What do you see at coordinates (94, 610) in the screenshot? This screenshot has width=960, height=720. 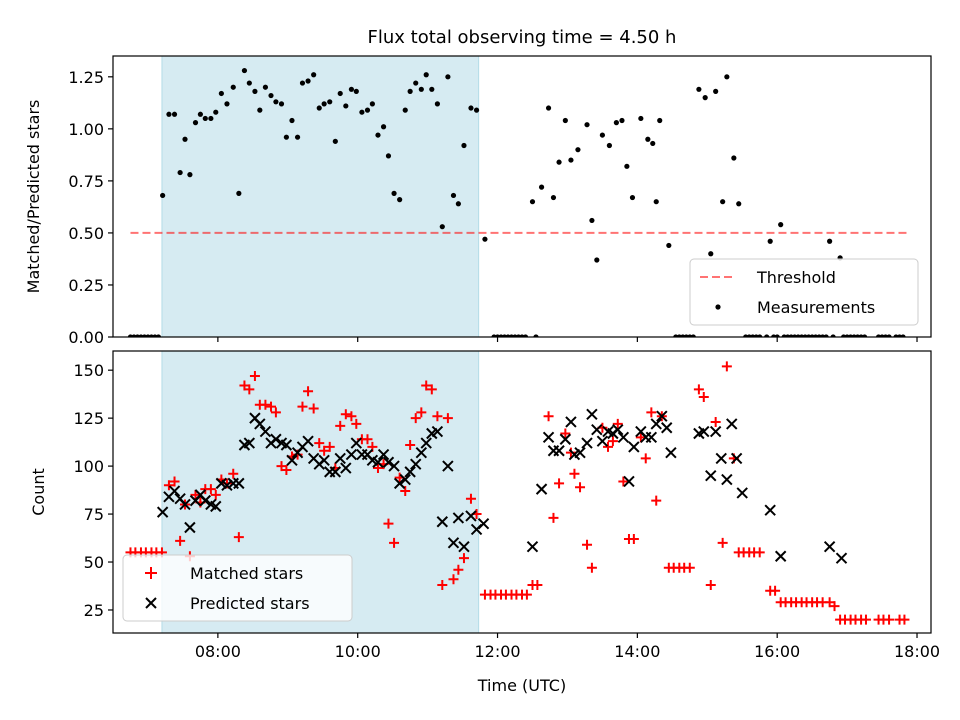 I see `y-tick-label: 25` at bounding box center [94, 610].